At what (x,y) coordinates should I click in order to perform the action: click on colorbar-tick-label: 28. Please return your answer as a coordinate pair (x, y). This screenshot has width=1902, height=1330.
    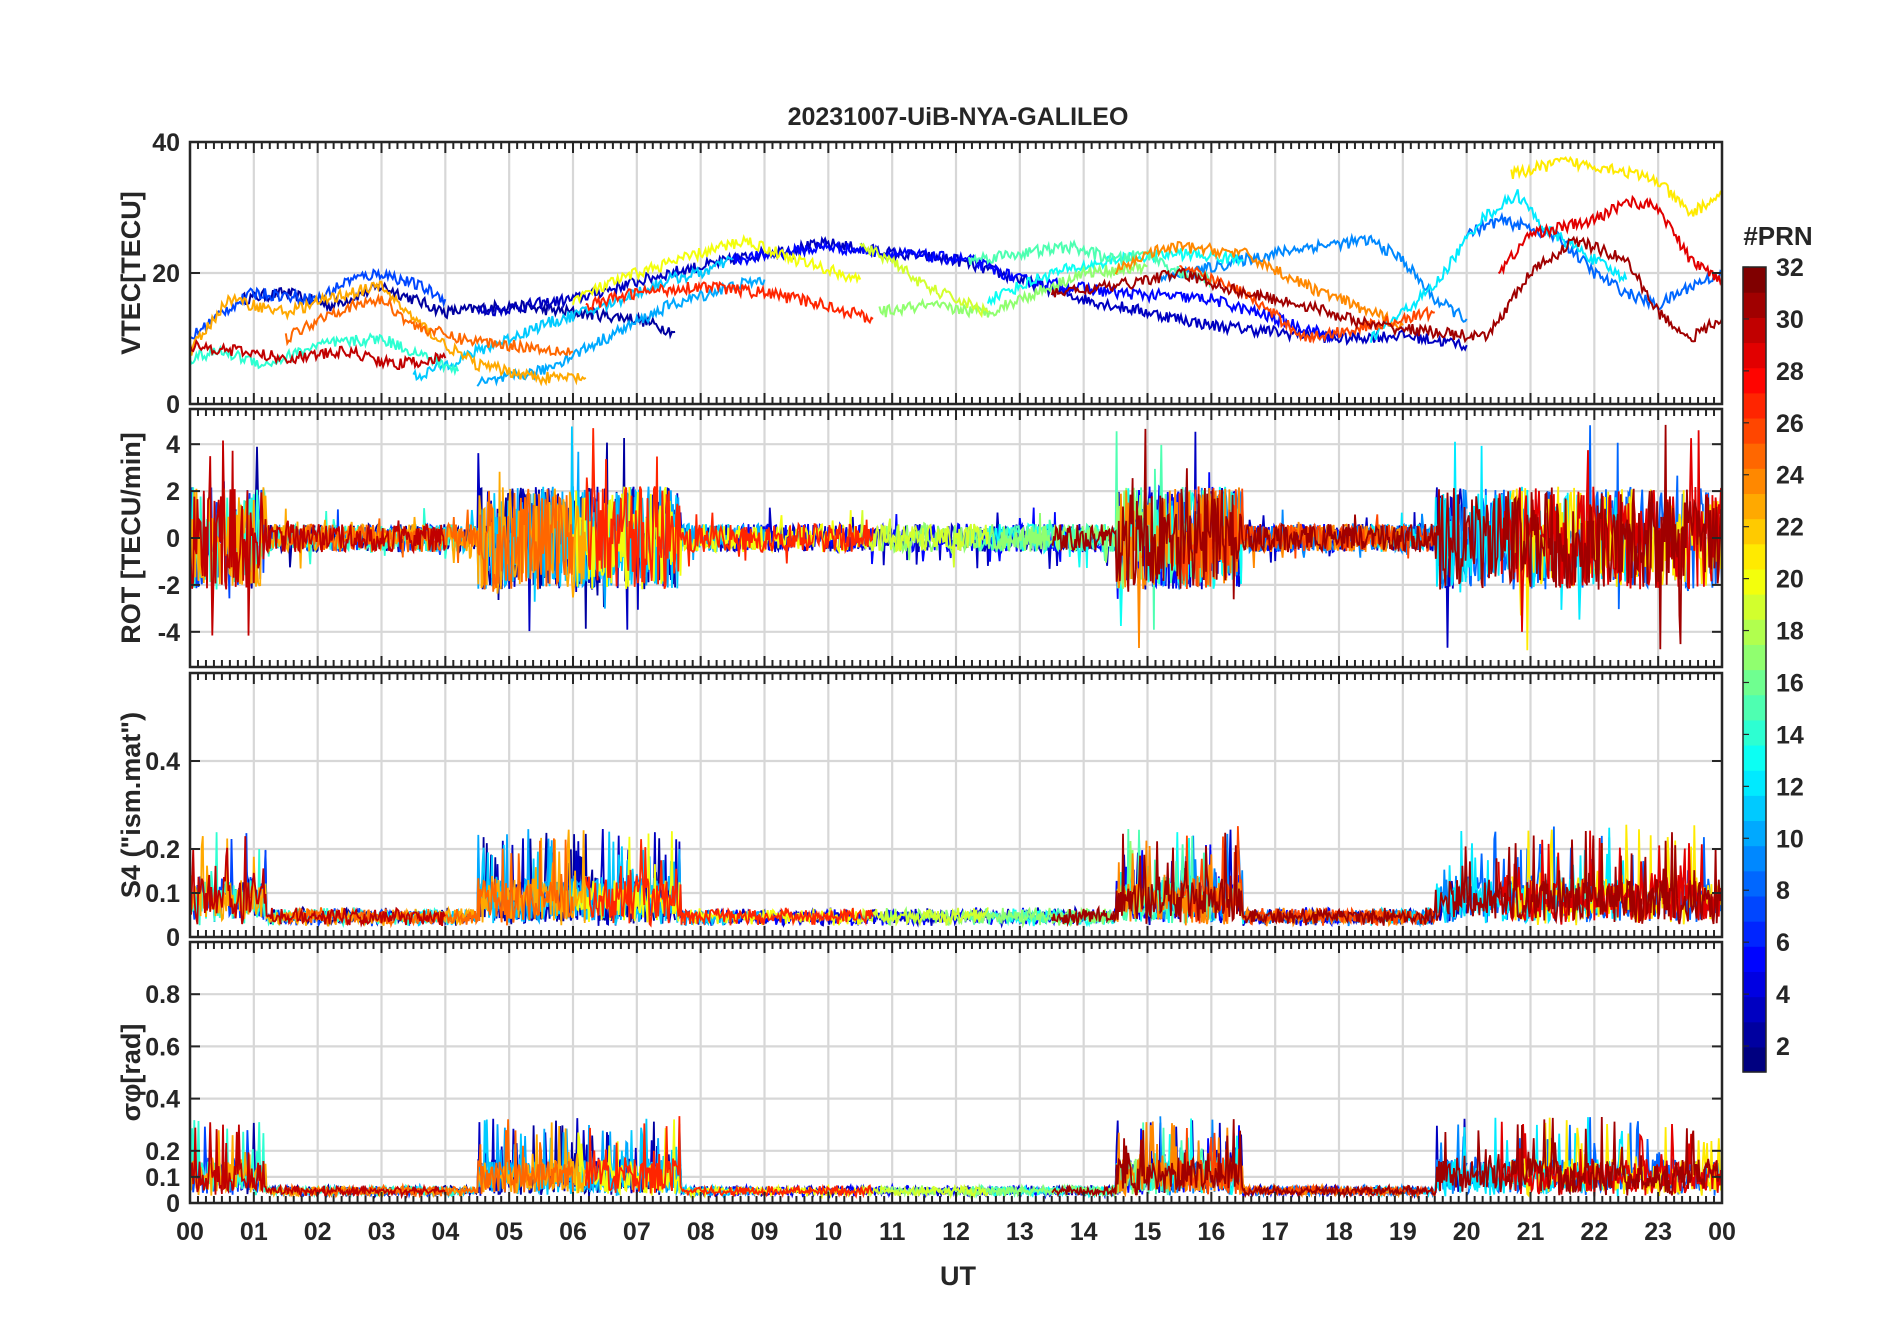
    Looking at the image, I should click on (1790, 372).